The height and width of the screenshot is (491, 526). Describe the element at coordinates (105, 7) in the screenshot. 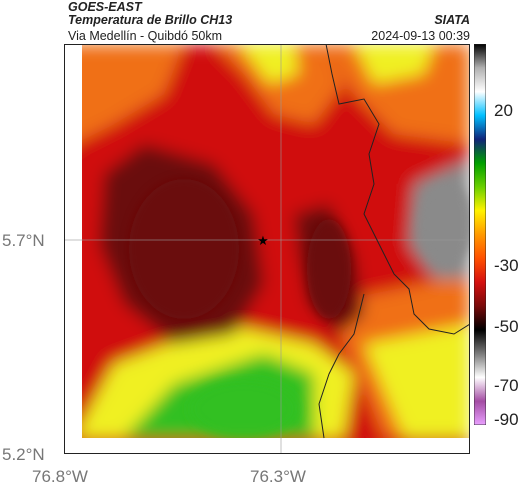

I see `satellite-title: GOES-EAST` at that location.